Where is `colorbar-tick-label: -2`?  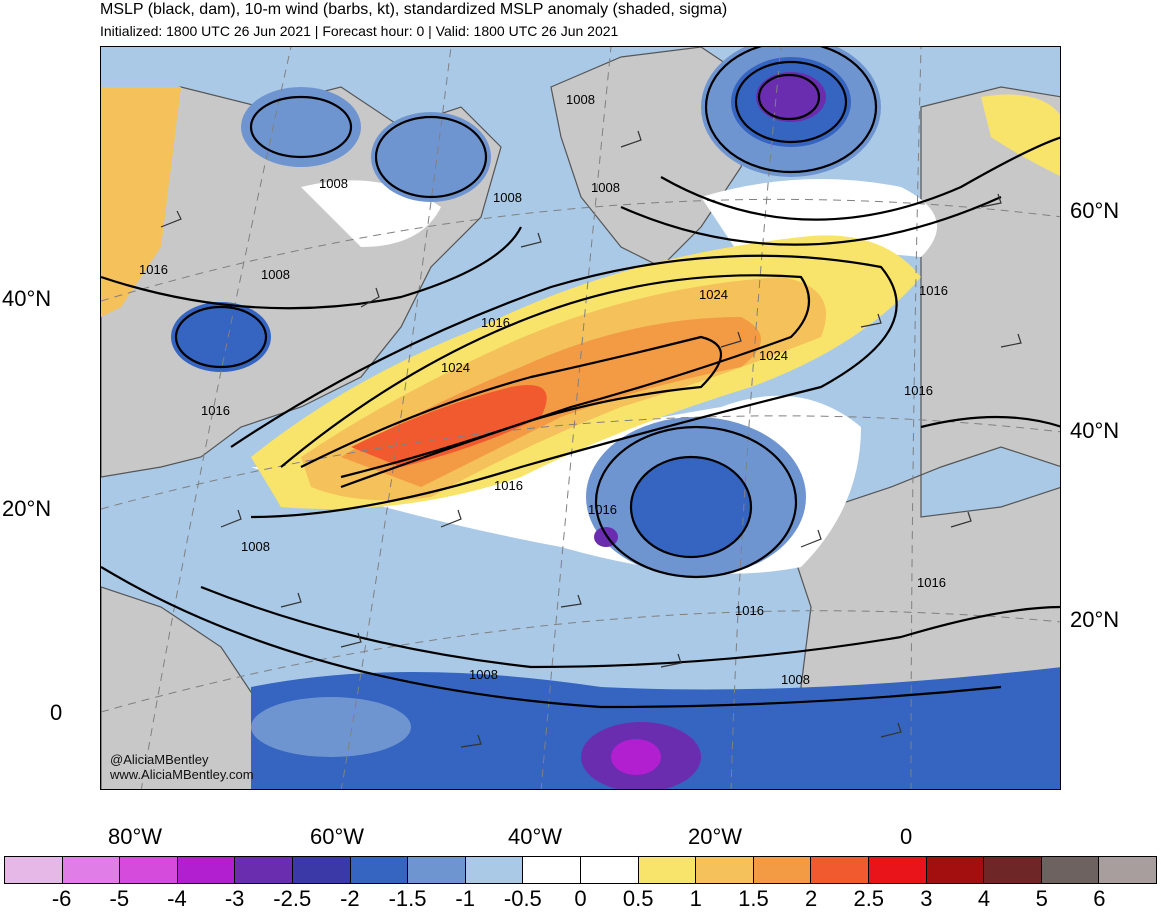 colorbar-tick-label: -2 is located at coordinates (350, 898).